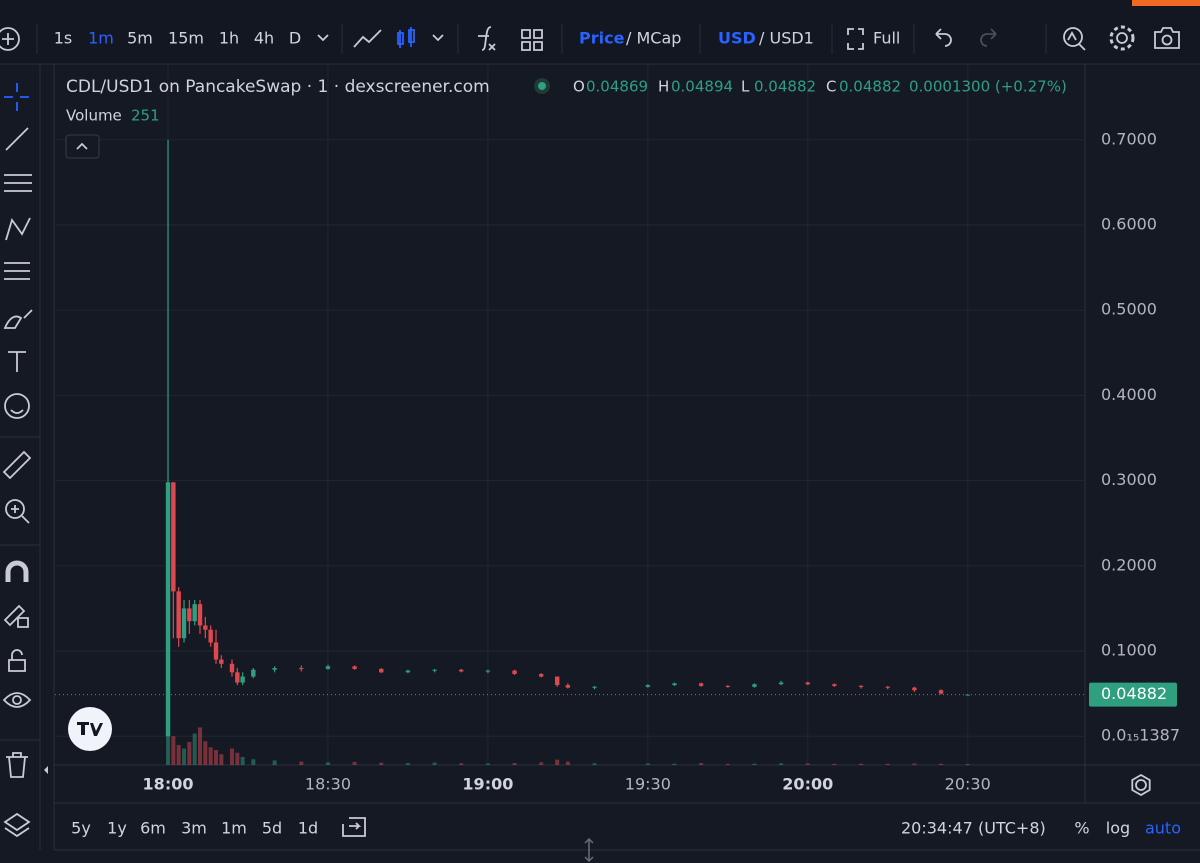 This screenshot has width=1200, height=863. I want to click on fullscreen-label: Full, so click(886, 38).